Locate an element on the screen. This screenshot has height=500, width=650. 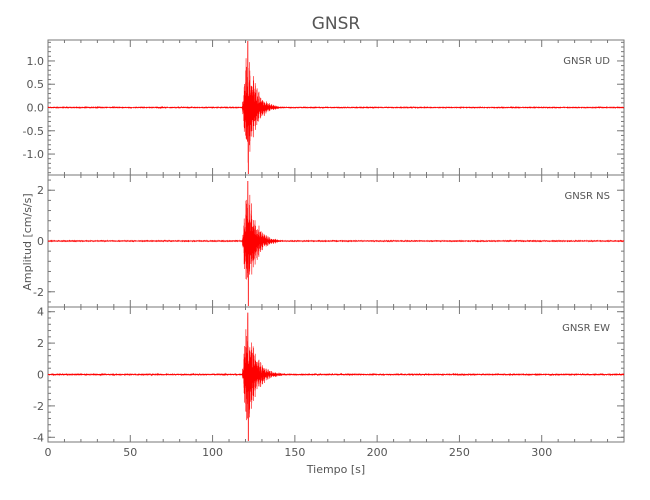
panel-label: GNSR NS is located at coordinates (587, 196).